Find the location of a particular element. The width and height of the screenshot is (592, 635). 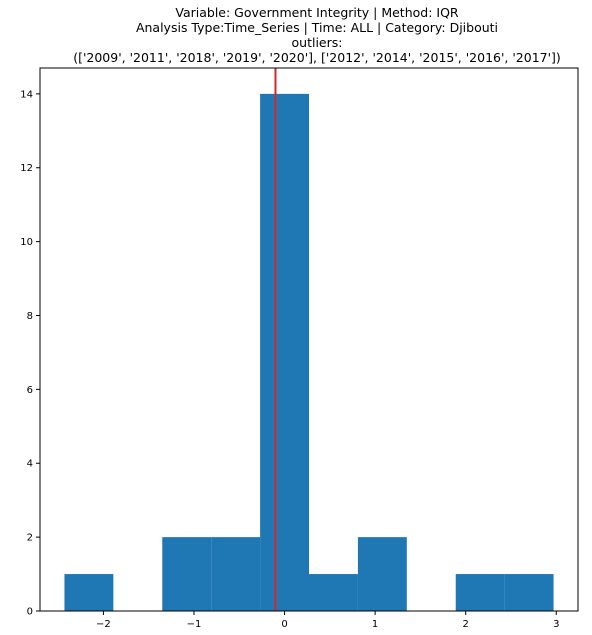

y-tick-label: 14 is located at coordinates (26, 94).